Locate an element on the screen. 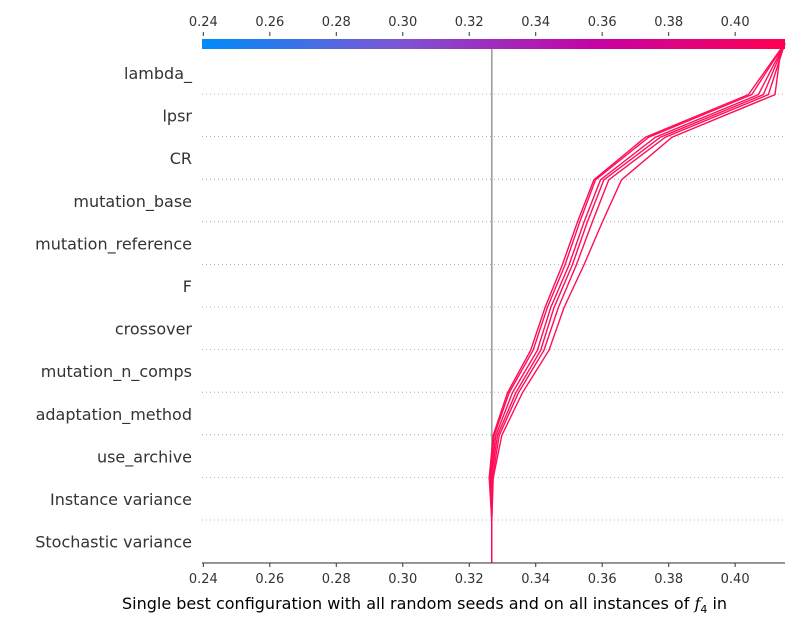 The image size is (800, 630). feature-label: mutation_reference is located at coordinates (113, 244).